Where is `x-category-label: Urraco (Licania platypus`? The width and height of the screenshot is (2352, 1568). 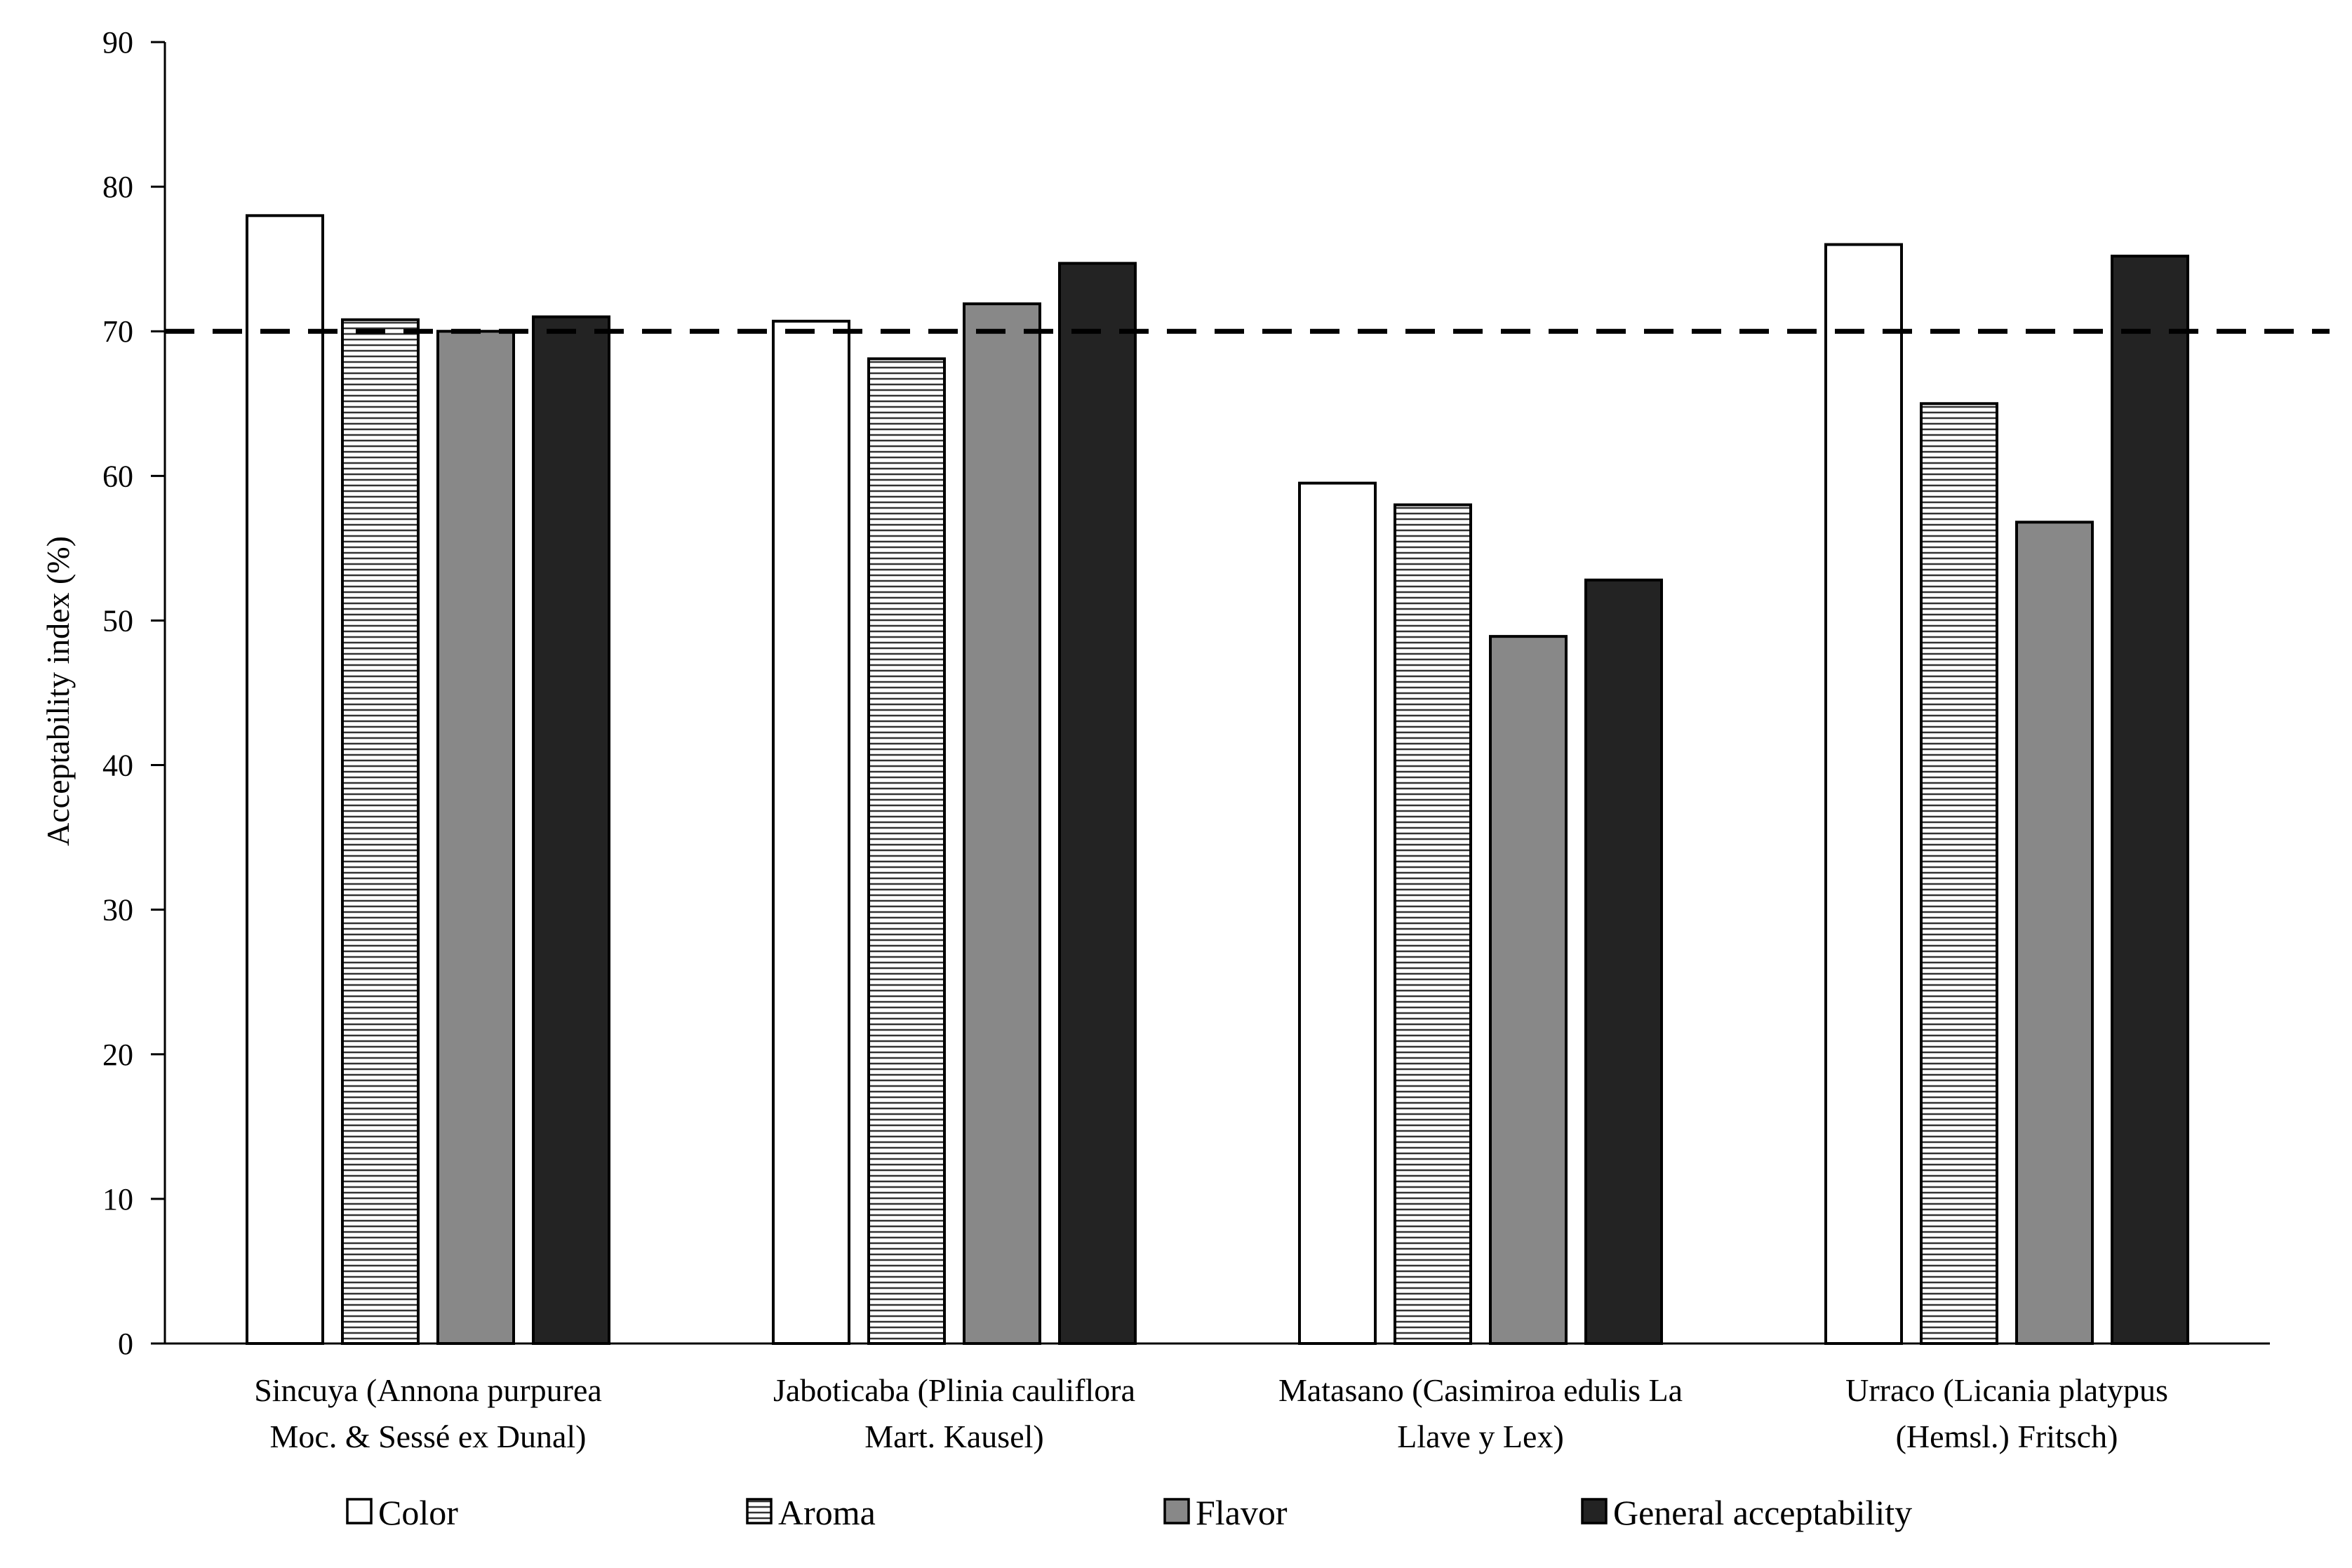
x-category-label: Urraco (Licania platypus is located at coordinates (2006, 1390).